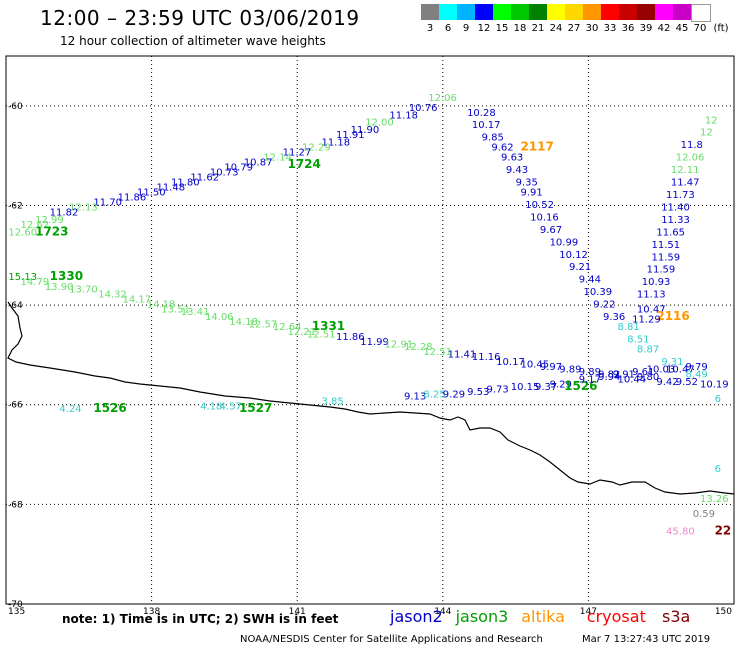 Image resolution: width=740 pixels, height=650 pixels. Describe the element at coordinates (616, 616) in the screenshot. I see `satellite-cryosat: cryosat` at that location.